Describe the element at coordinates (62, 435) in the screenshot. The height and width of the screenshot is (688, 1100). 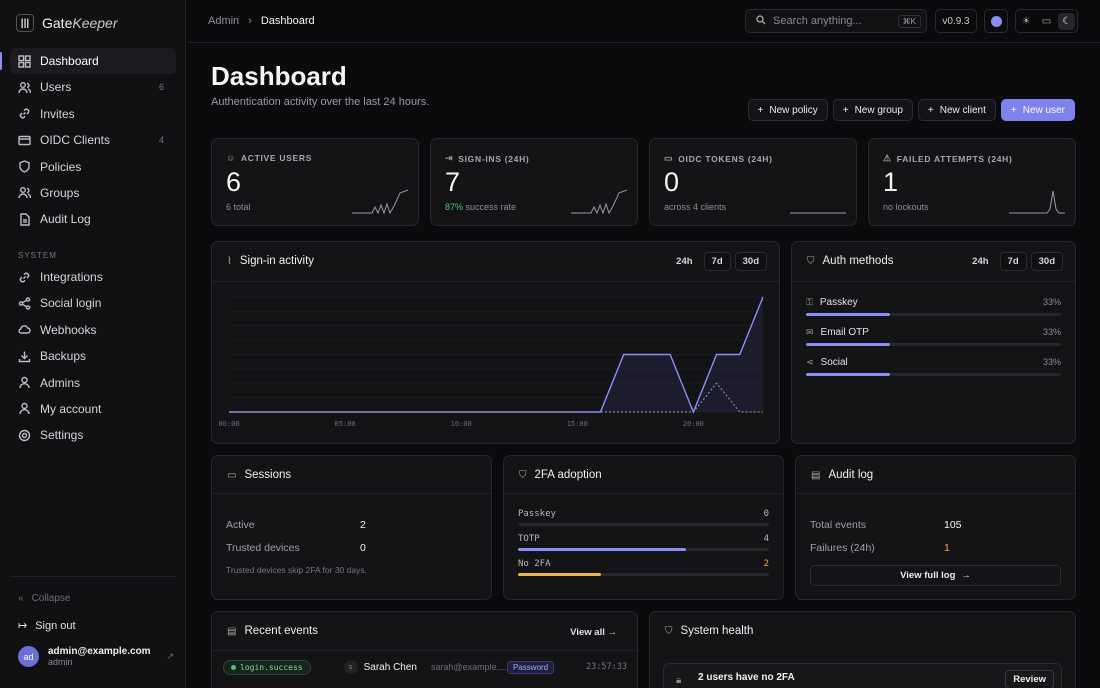
I see `sidebar-item-label: Settings` at that location.